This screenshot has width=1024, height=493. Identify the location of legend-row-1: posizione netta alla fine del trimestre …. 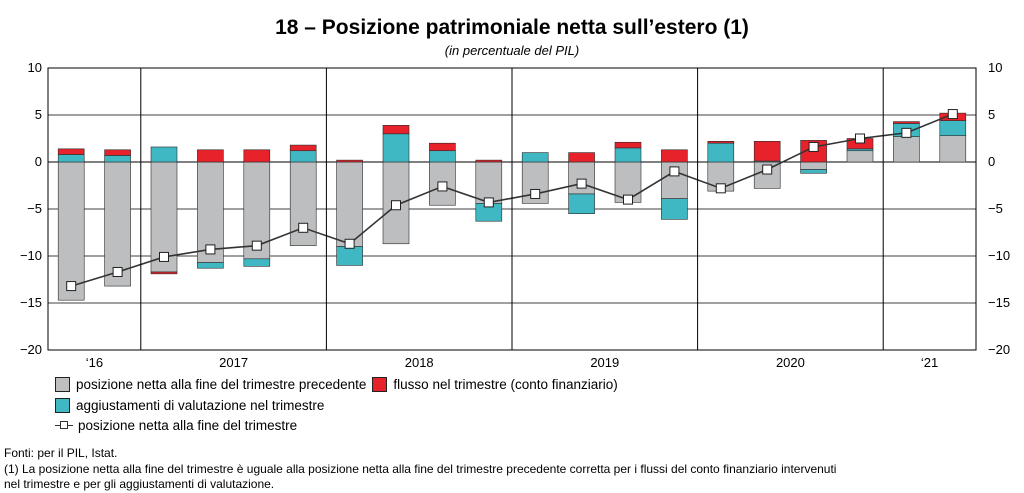
(336, 384).